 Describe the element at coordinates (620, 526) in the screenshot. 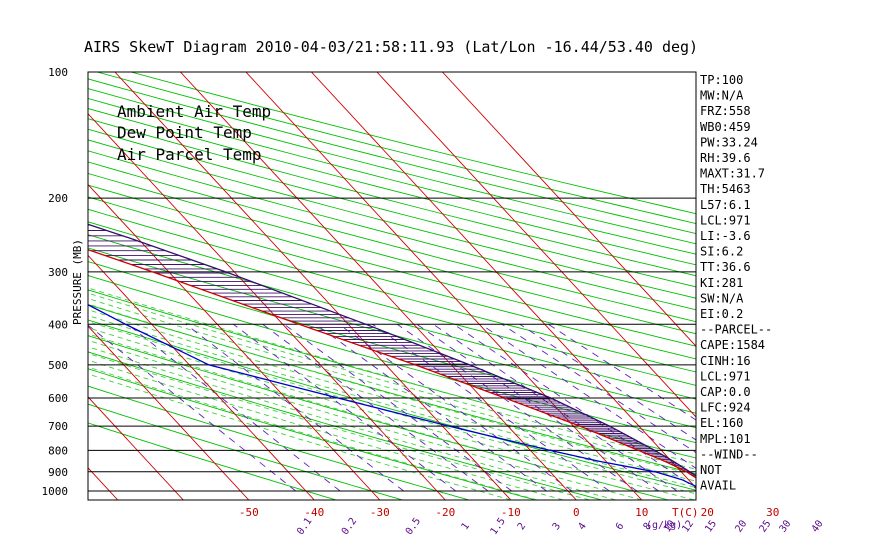

I see `mixing-ratio-label: 6` at that location.